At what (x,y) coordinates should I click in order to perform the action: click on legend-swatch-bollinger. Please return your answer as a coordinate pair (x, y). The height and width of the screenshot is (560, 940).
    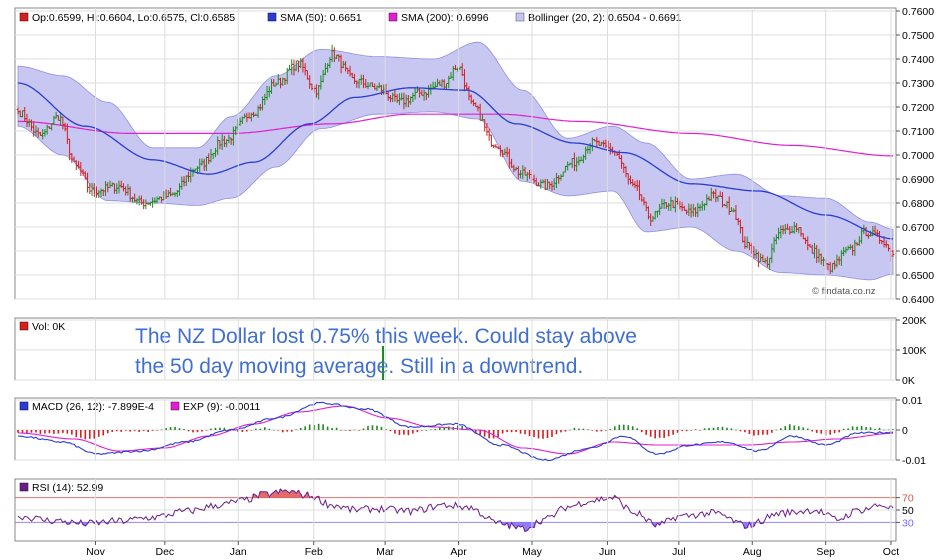
    Looking at the image, I should click on (520, 17).